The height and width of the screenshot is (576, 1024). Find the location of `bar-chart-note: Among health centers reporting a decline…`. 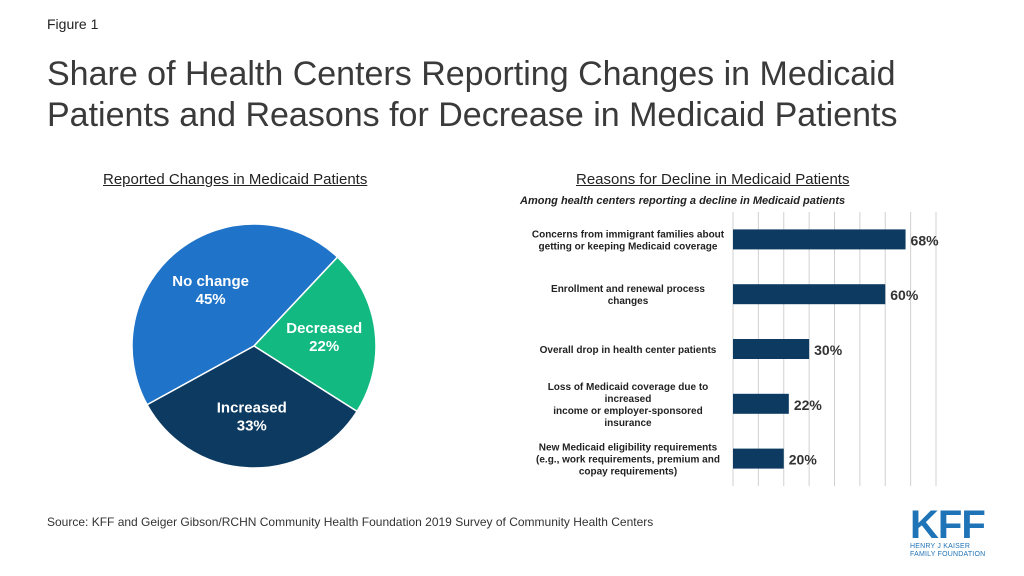

bar-chart-note: Among health centers reporting a decline… is located at coordinates (683, 201).